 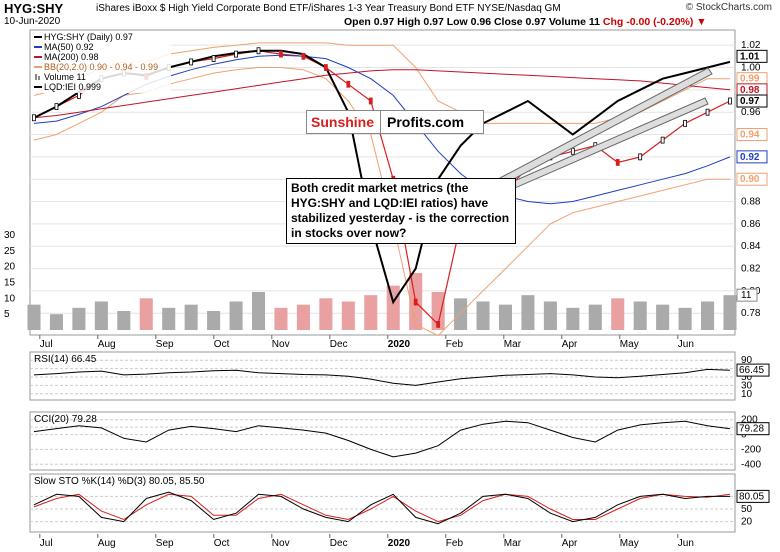 What do you see at coordinates (344, 122) in the screenshot?
I see `logo-left-text: Sunshine` at bounding box center [344, 122].